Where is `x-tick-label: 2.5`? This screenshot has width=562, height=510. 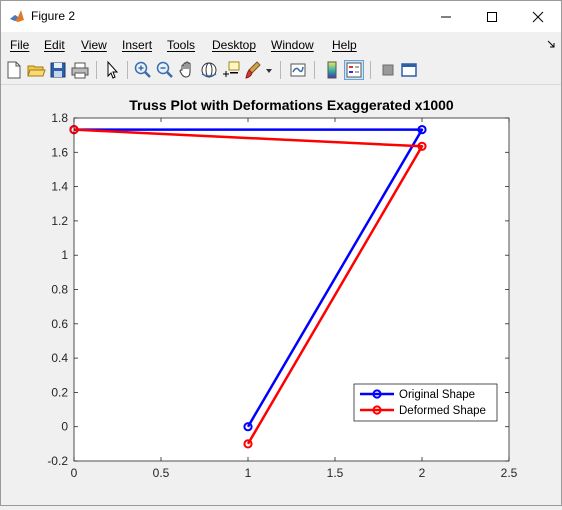
x-tick-label: 2.5 is located at coordinates (509, 473).